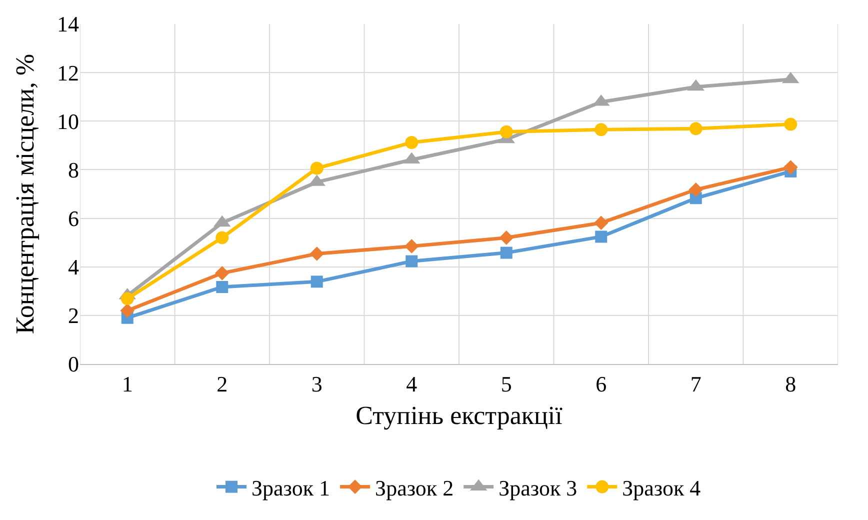  What do you see at coordinates (68, 24) in the screenshot?
I see `y-tick-label: 14` at bounding box center [68, 24].